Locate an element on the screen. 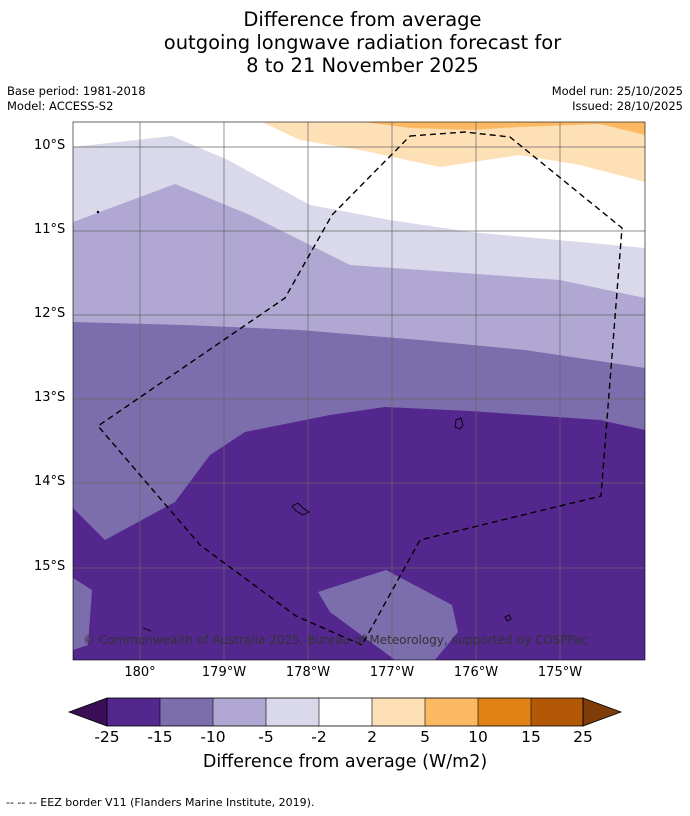  colorbar-tick-label: -15 is located at coordinates (160, 737).